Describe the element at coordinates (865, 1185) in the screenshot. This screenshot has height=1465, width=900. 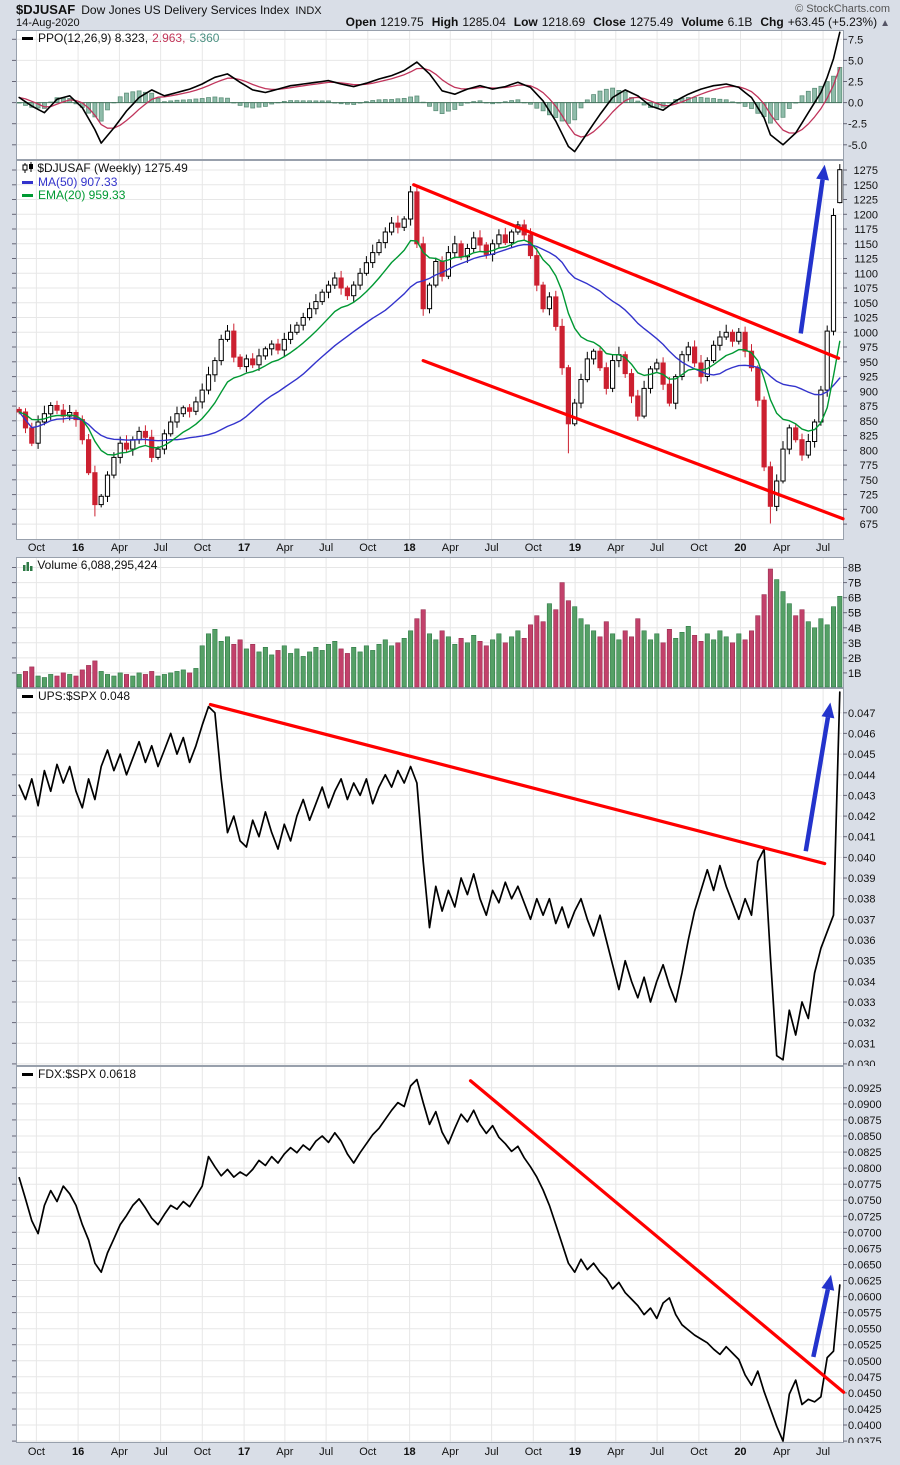
I see `svg-text: 0.0775` at that location.